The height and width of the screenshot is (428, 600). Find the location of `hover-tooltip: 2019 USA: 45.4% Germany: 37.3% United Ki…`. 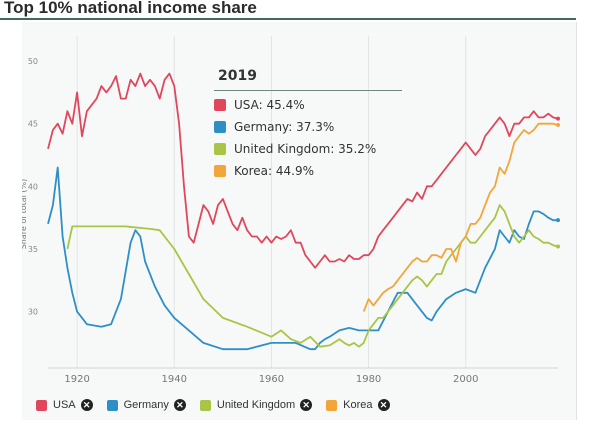

hover-tooltip: 2019 USA: 45.4% Germany: 37.3% United Ki… is located at coordinates (303, 127).